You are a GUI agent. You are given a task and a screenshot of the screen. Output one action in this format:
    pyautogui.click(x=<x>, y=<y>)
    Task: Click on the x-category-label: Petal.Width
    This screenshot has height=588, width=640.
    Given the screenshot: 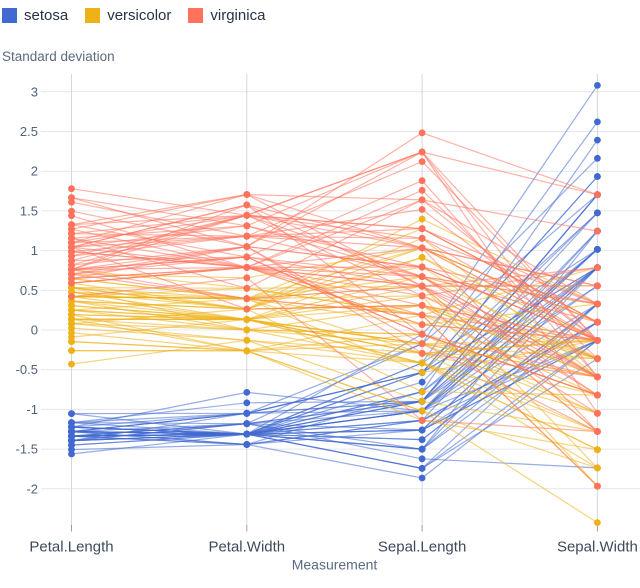 What is the action you would take?
    pyautogui.click(x=246, y=547)
    